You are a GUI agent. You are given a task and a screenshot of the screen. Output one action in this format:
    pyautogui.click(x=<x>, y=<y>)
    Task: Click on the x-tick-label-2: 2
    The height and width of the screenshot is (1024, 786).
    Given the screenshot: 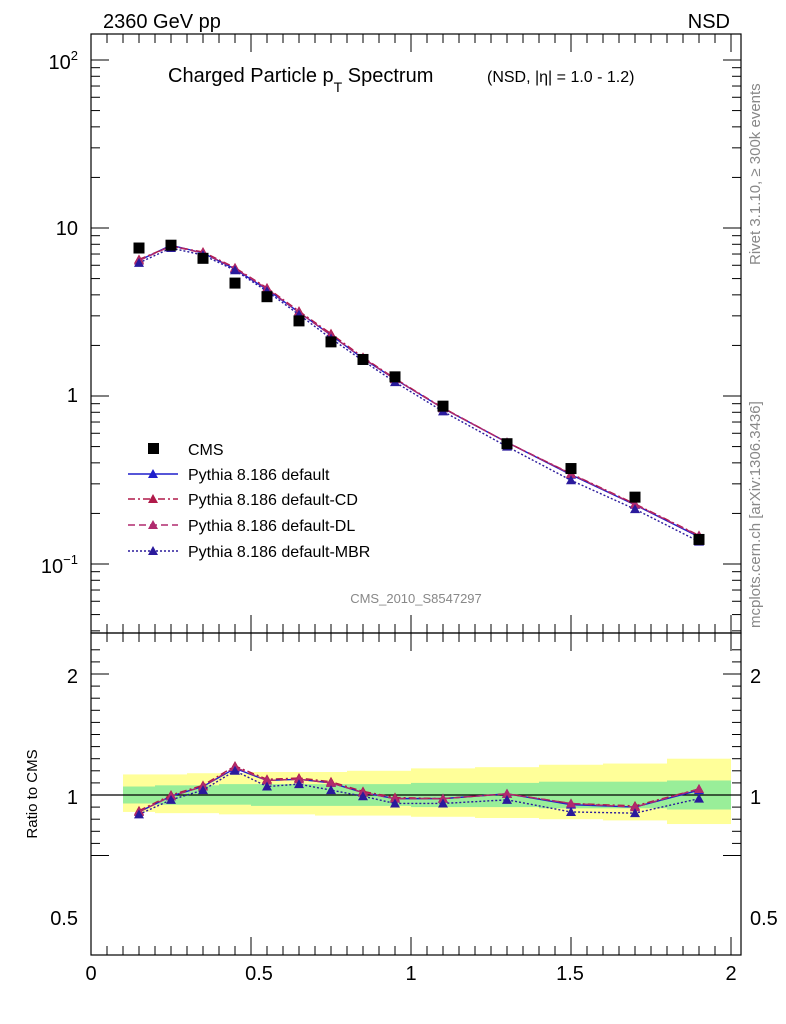 What is the action you would take?
    pyautogui.click(x=730, y=974)
    